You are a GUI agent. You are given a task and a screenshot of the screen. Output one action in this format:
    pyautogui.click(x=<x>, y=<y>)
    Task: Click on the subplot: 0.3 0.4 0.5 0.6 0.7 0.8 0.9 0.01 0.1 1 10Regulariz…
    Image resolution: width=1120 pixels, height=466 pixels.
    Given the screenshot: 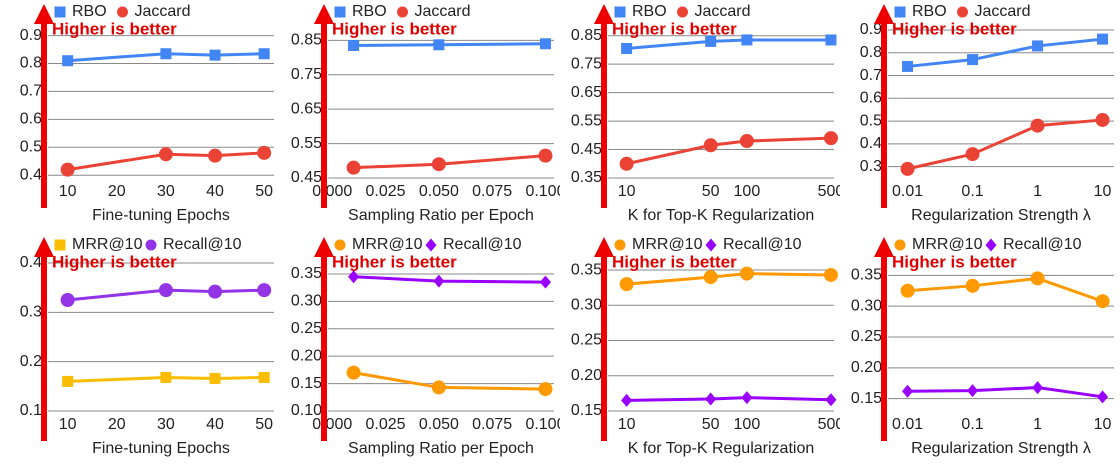 What is the action you would take?
    pyautogui.click(x=987, y=113)
    